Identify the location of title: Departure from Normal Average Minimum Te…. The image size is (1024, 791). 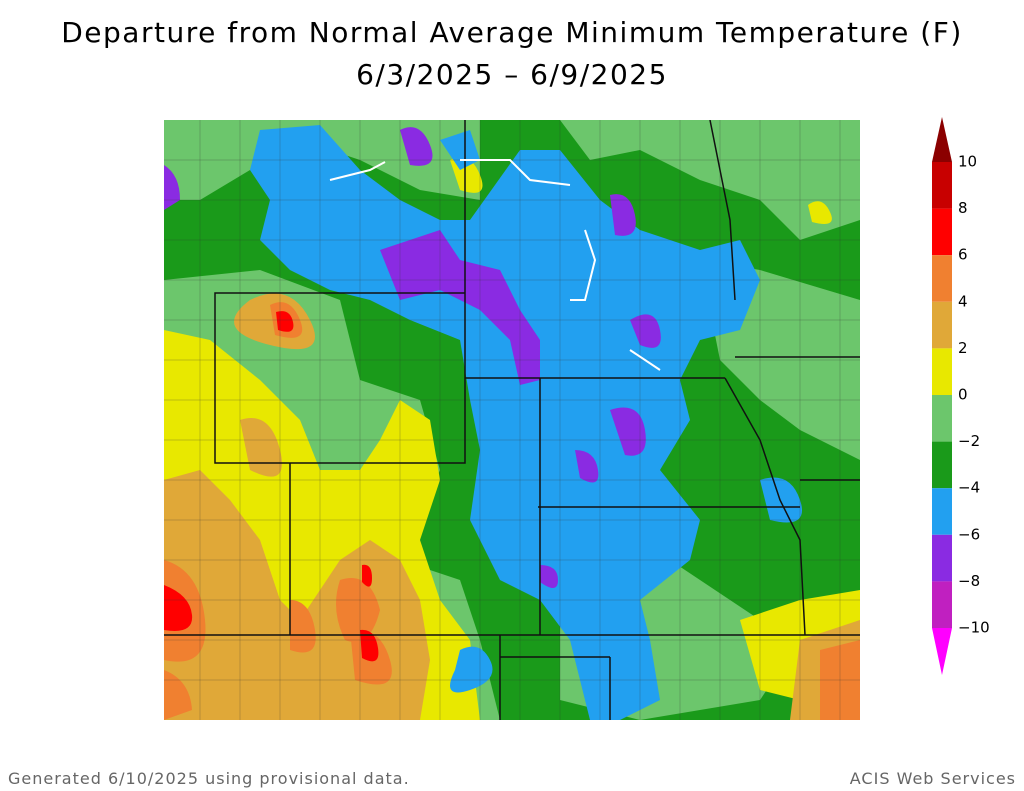
(512, 32).